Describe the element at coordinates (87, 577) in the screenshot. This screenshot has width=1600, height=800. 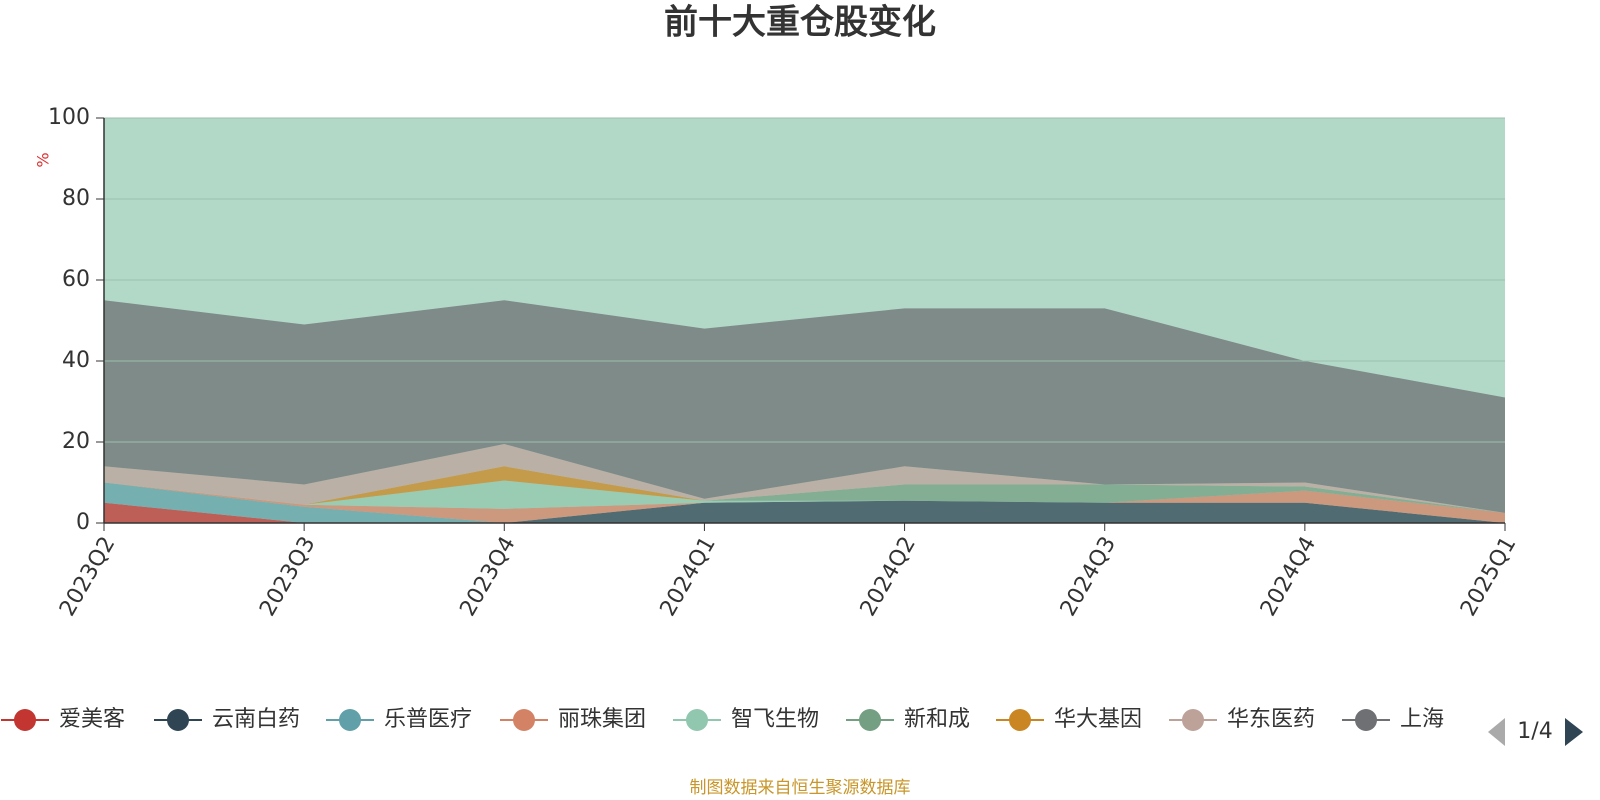
I see `x-tick-label: 2023Q2` at that location.